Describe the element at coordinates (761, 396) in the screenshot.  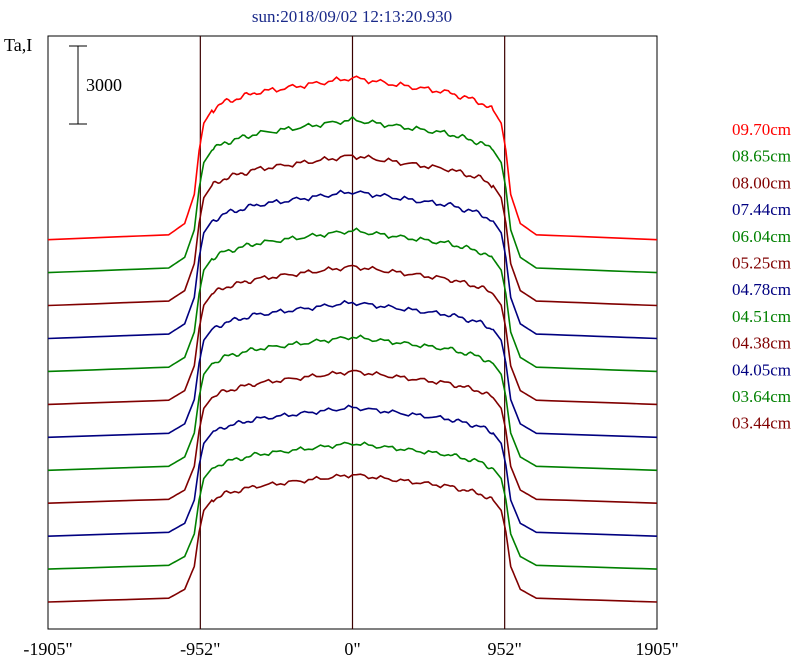
I see `legend-entry: 03.64cm` at that location.